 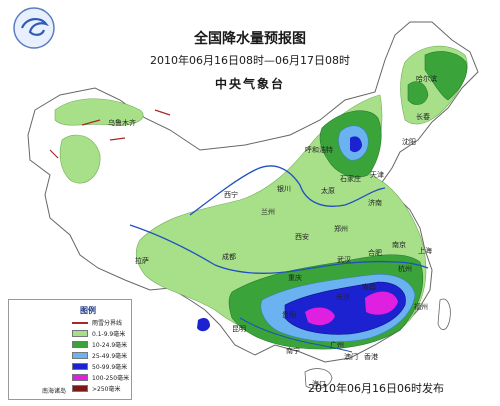 I want to click on legend-item-boundary: 雨雪分界线, so click(x=97, y=322).